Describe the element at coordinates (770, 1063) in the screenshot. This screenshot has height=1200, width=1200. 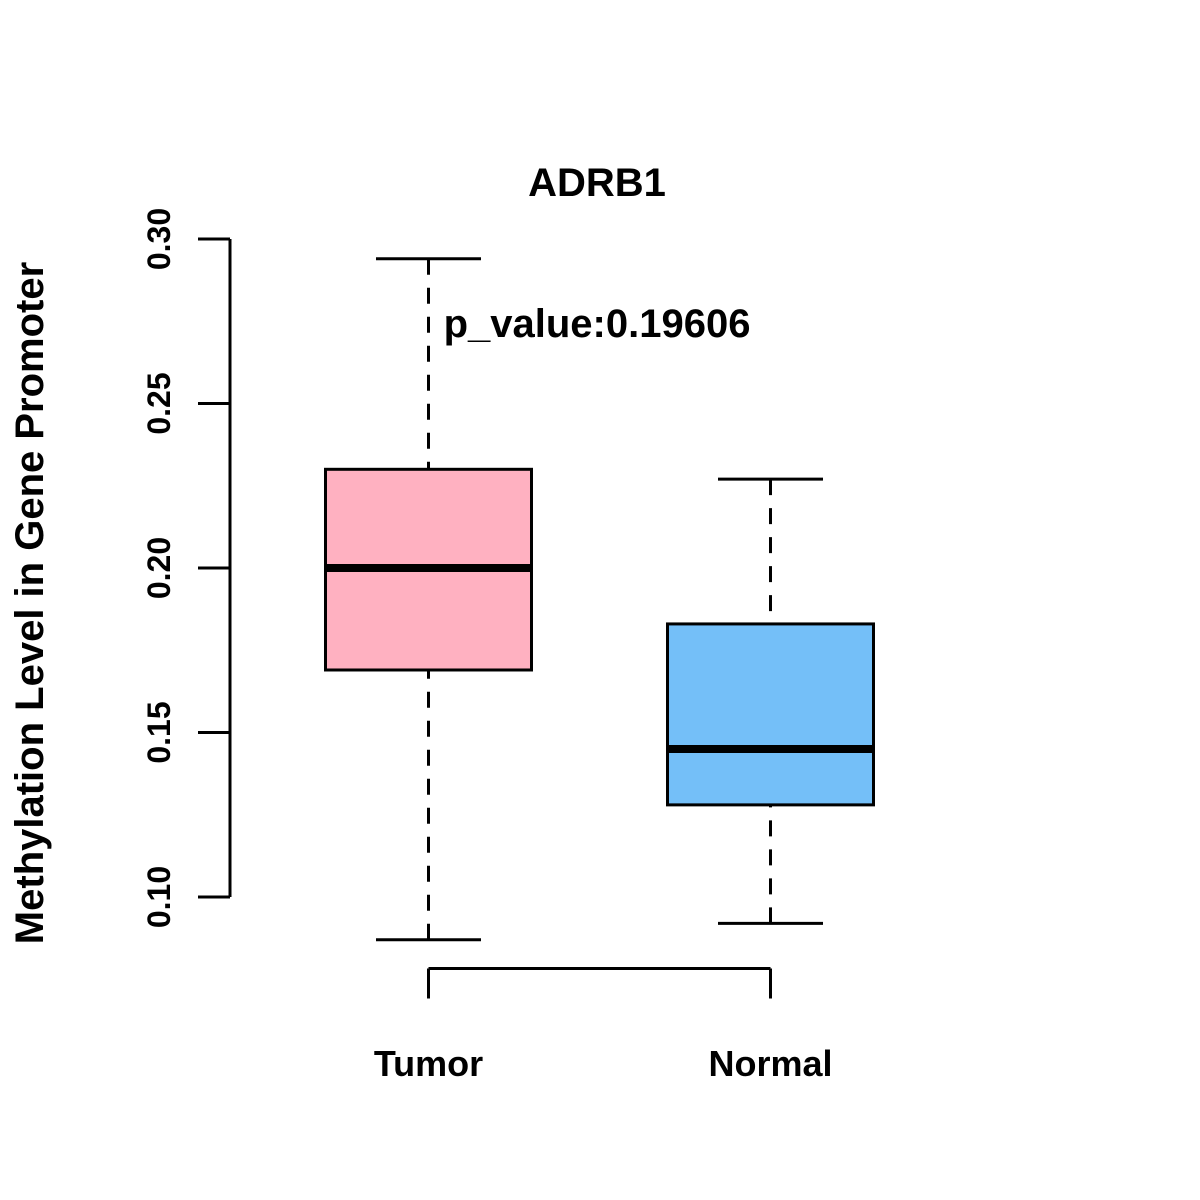
I see `category-label-normal: Normal` at that location.